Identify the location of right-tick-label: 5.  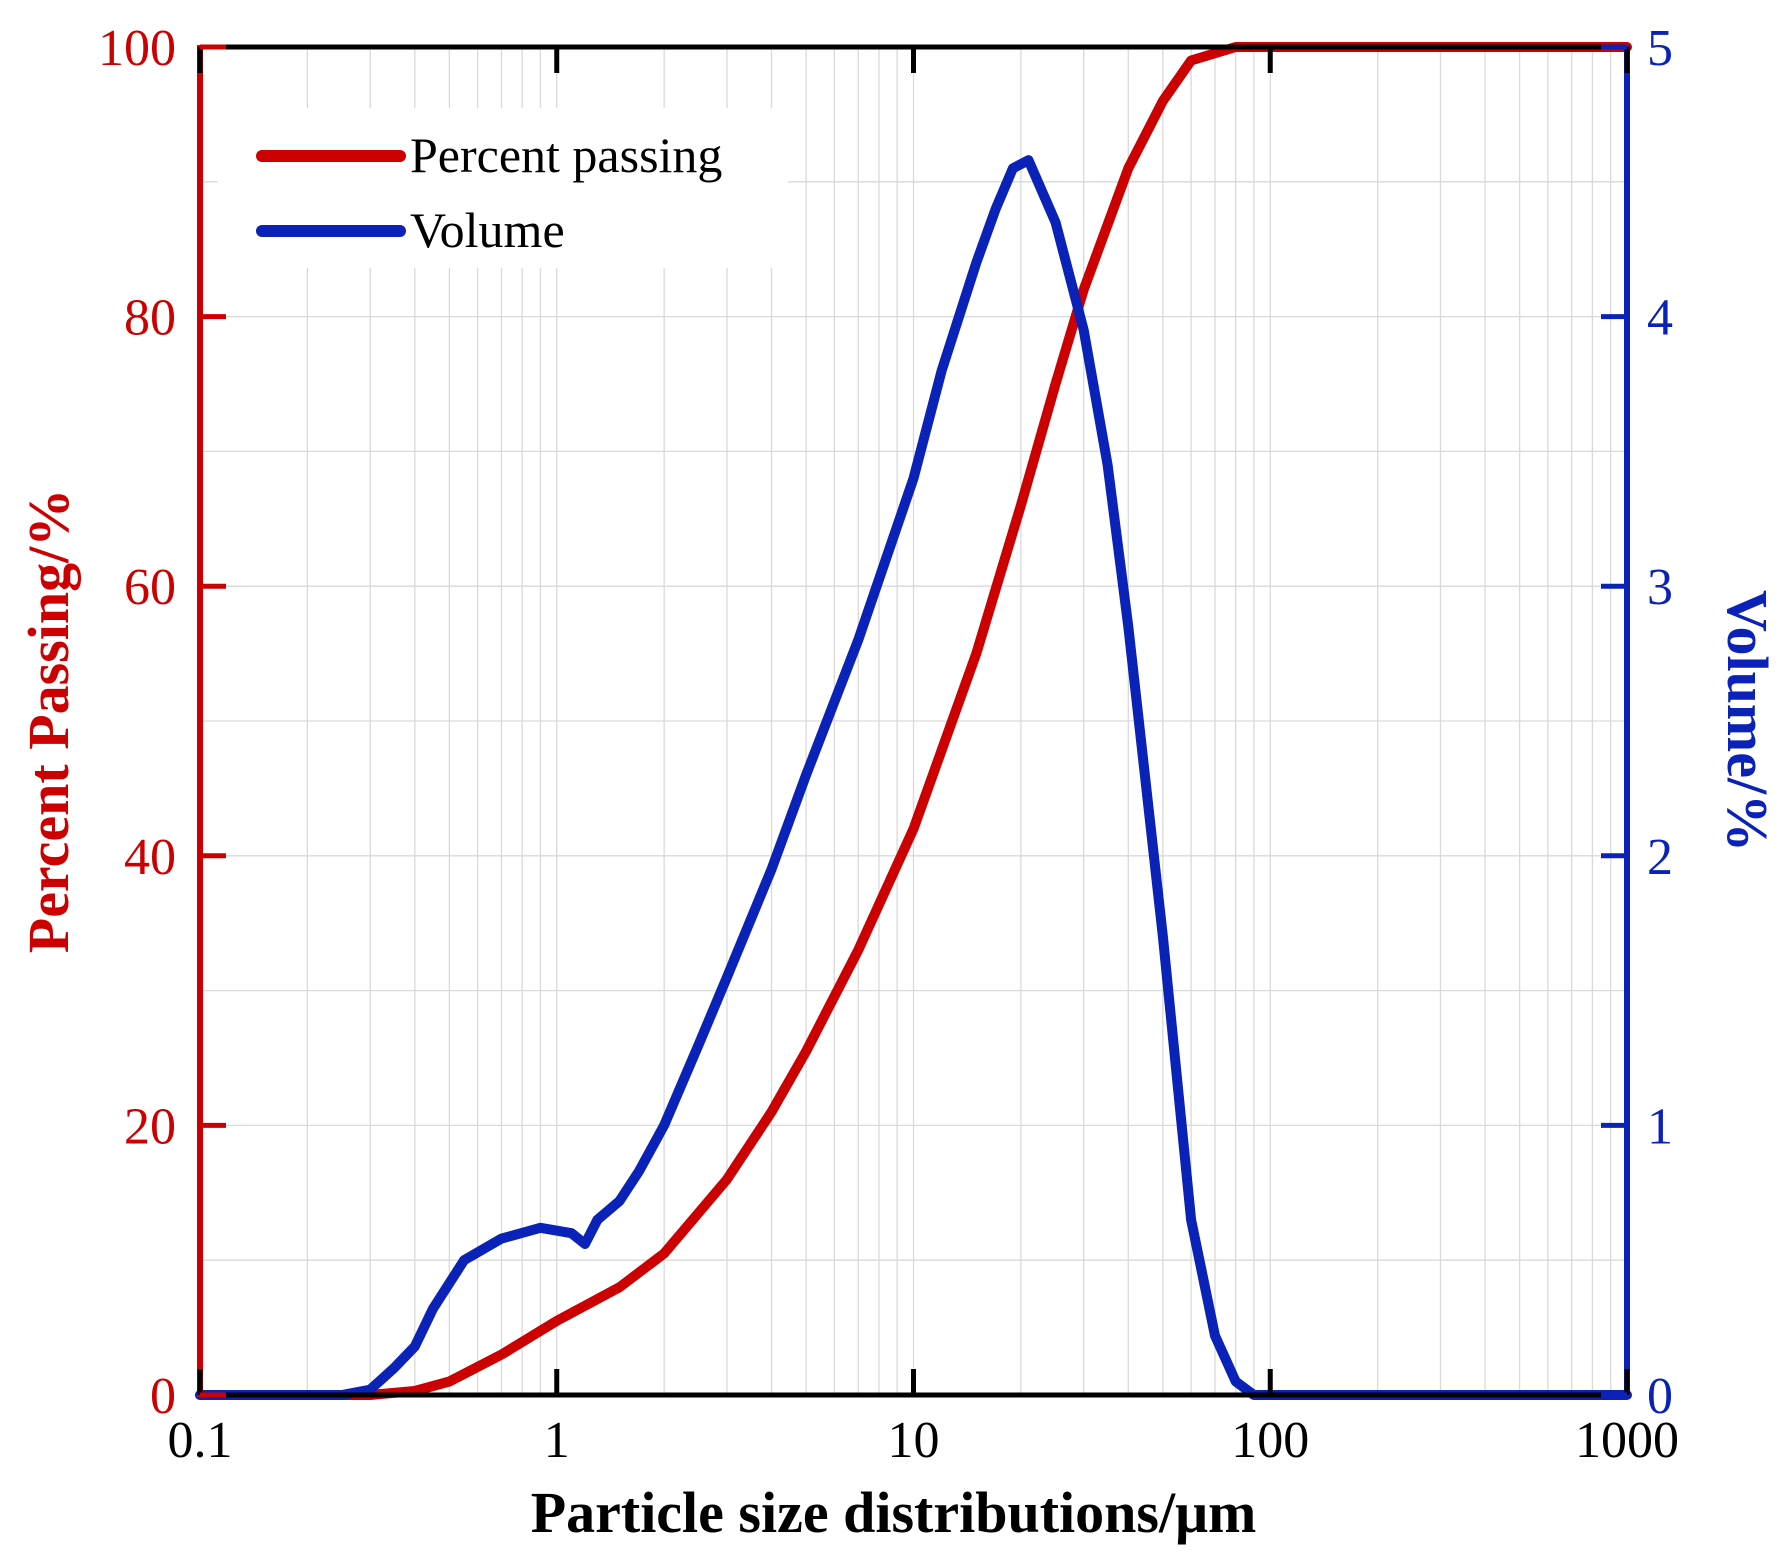
(1660, 48).